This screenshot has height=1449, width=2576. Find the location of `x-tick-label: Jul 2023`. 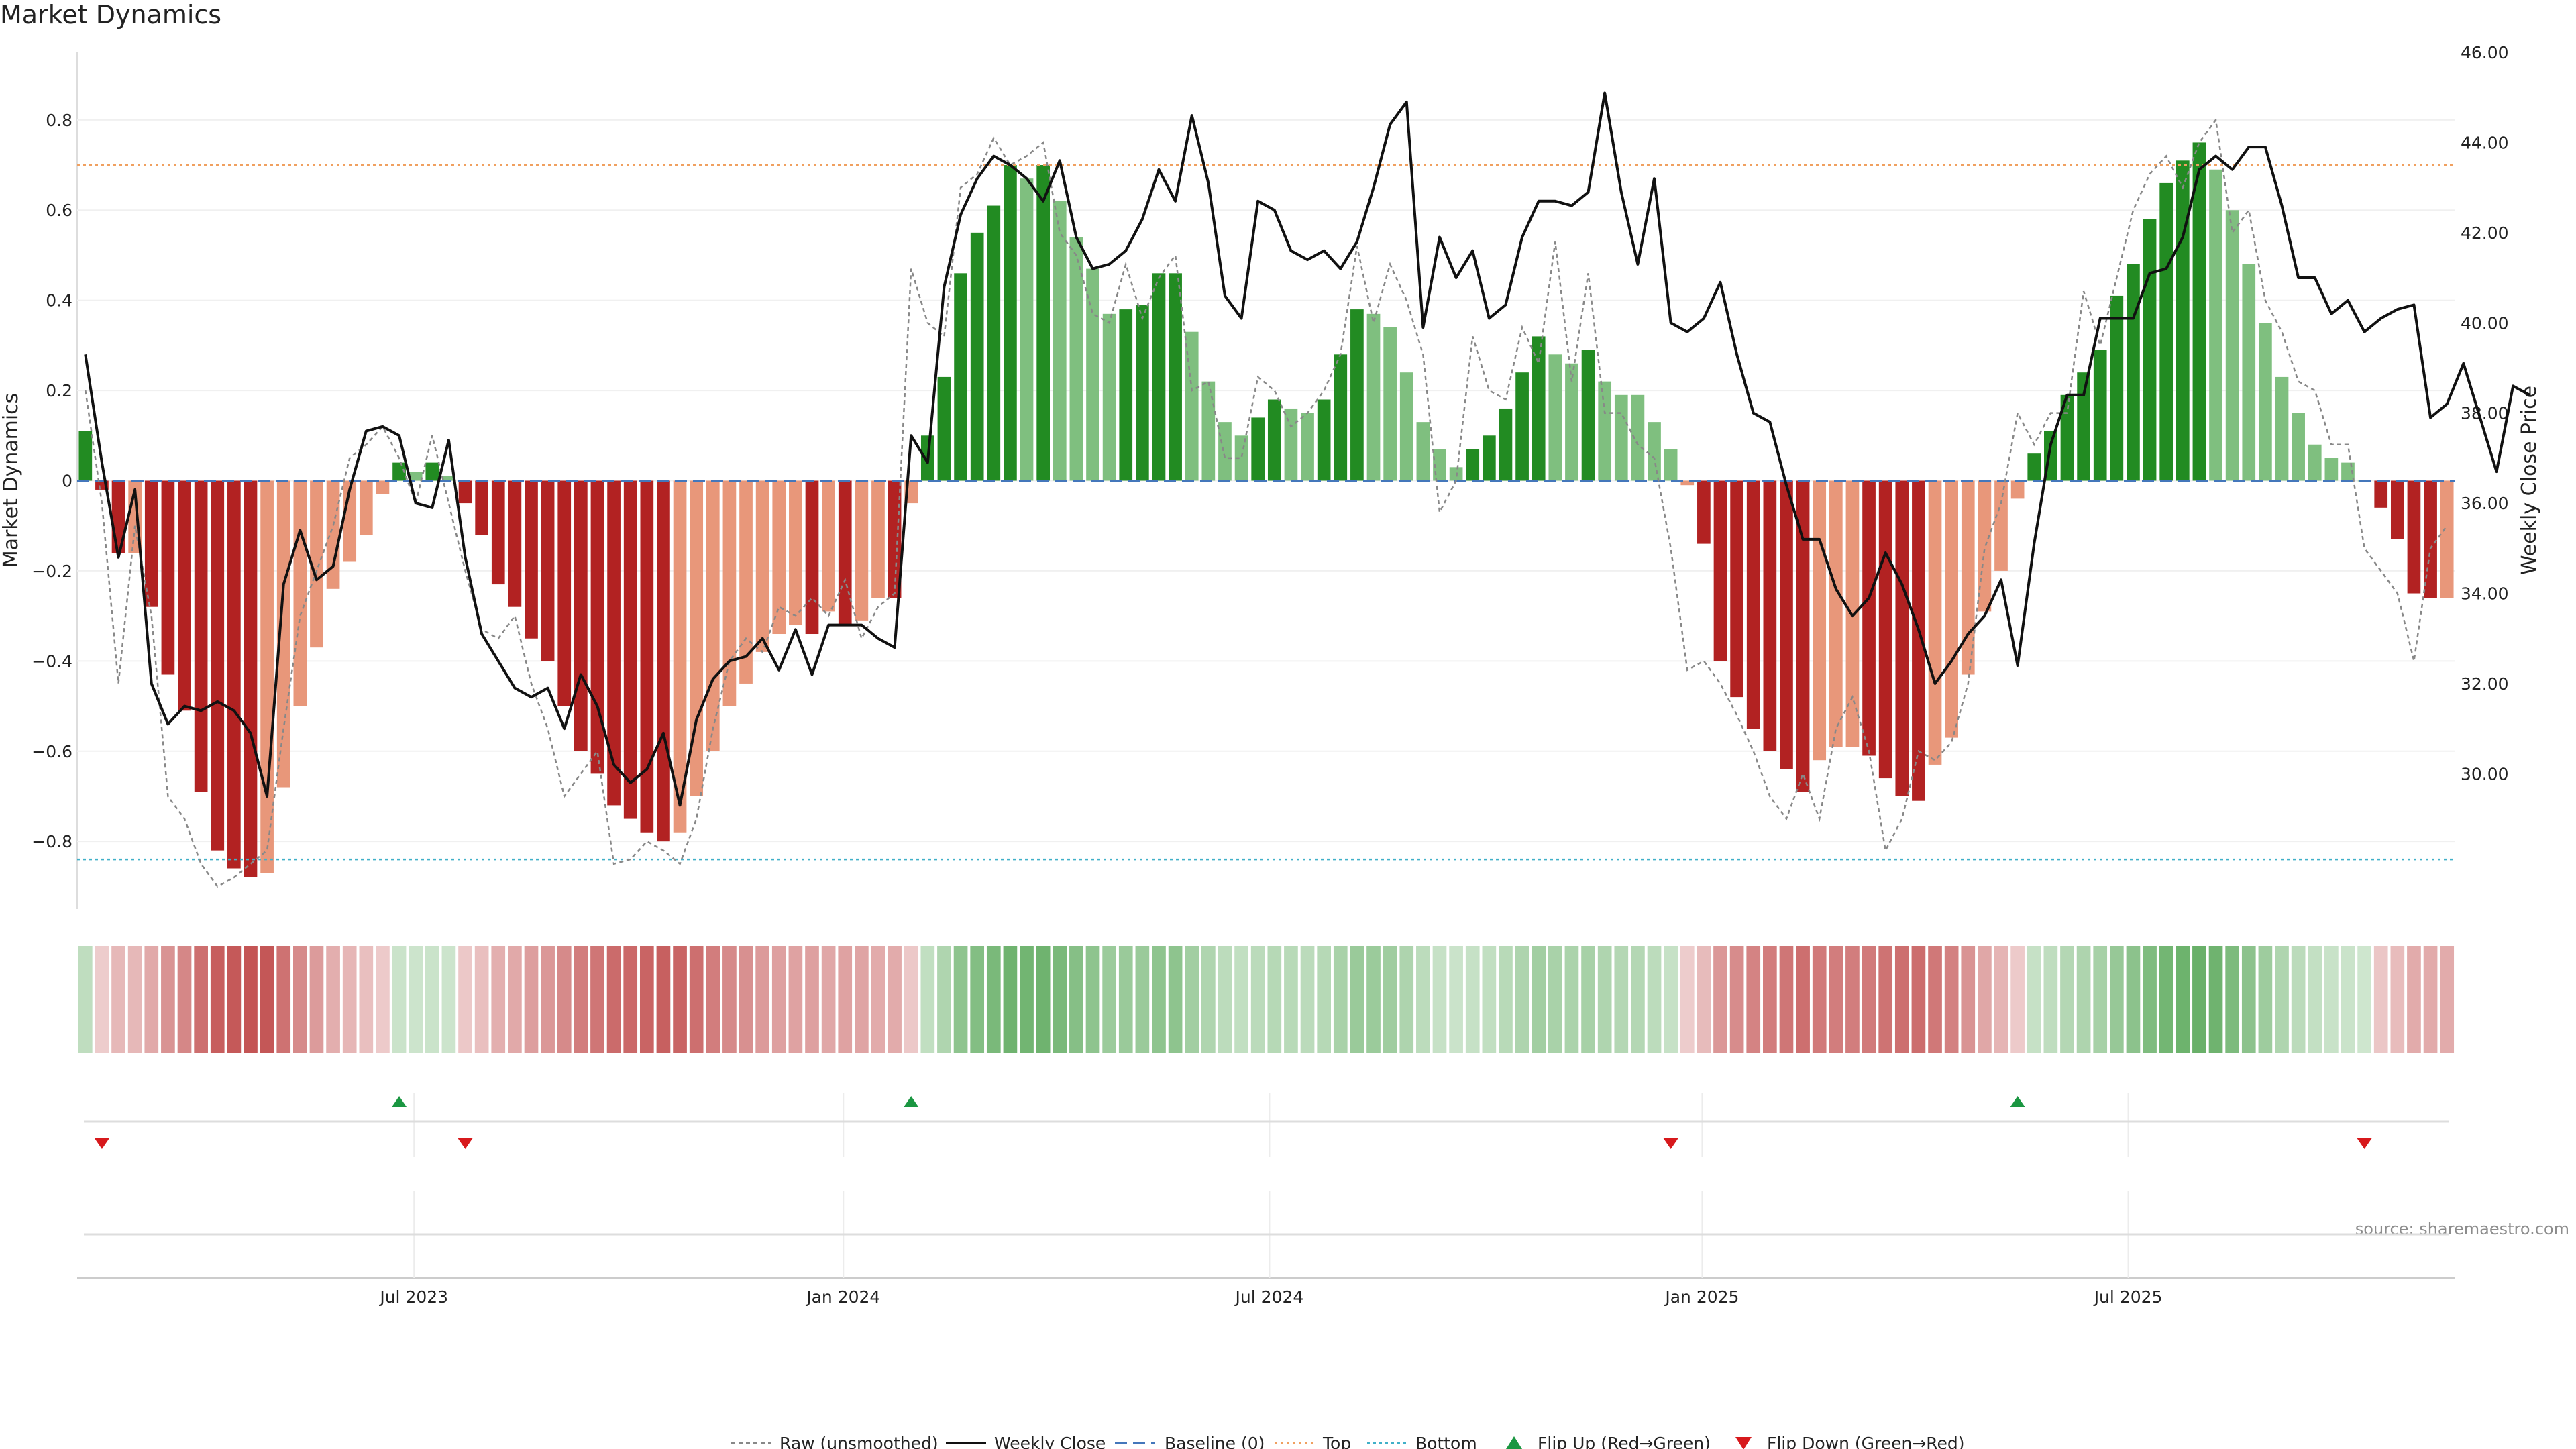

x-tick-label: Jul 2023 is located at coordinates (413, 1297).